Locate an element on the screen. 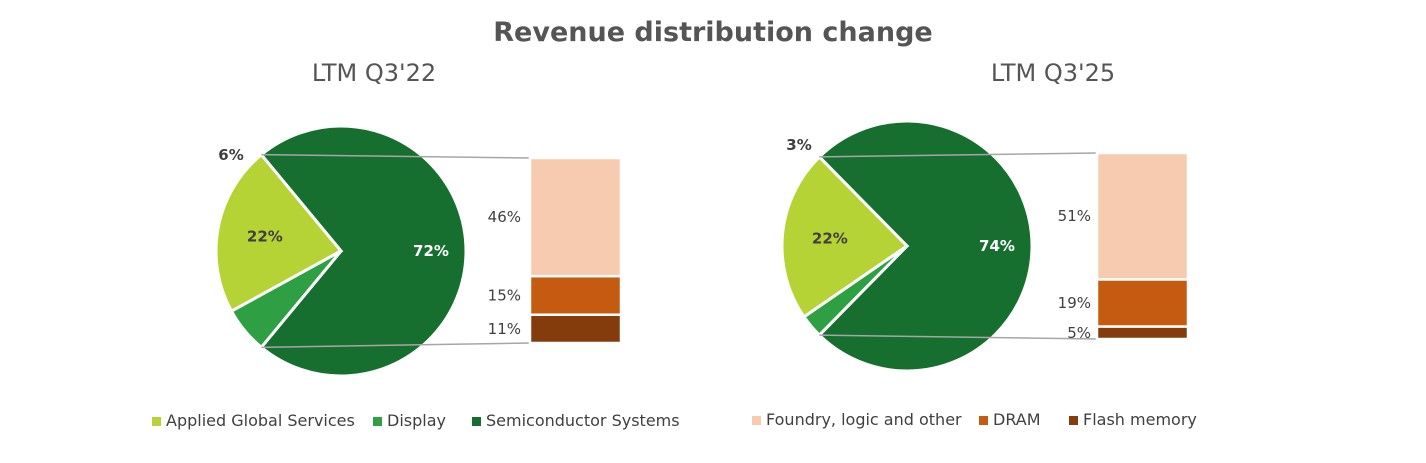 The image size is (1426, 463). legend-swatch-applied-global-services is located at coordinates (156, 421).